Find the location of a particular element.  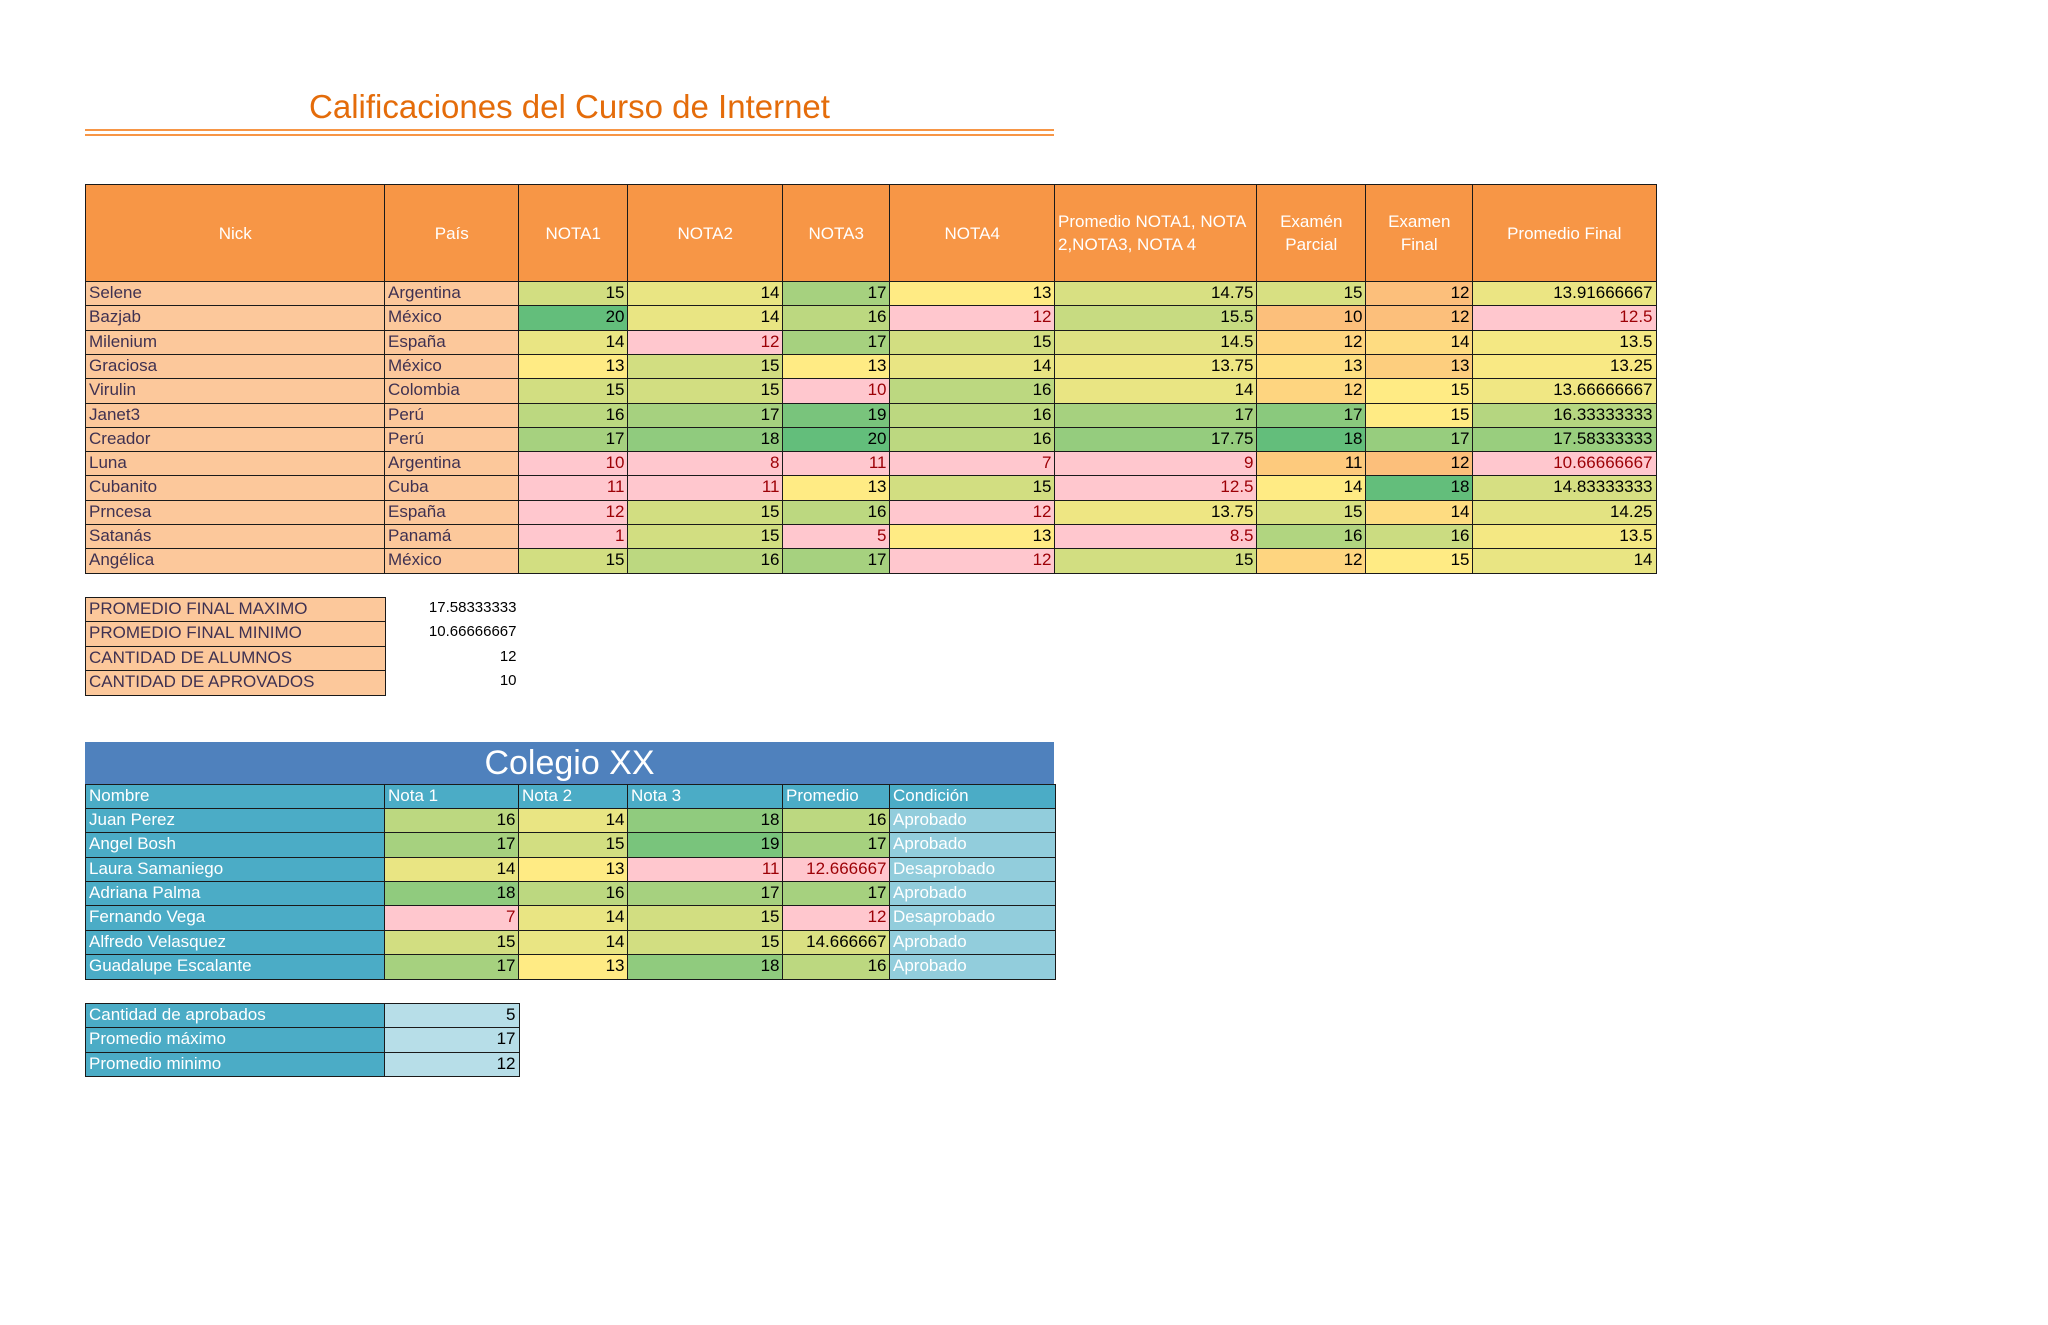

summary-value: 10.66666667 is located at coordinates (472, 632).